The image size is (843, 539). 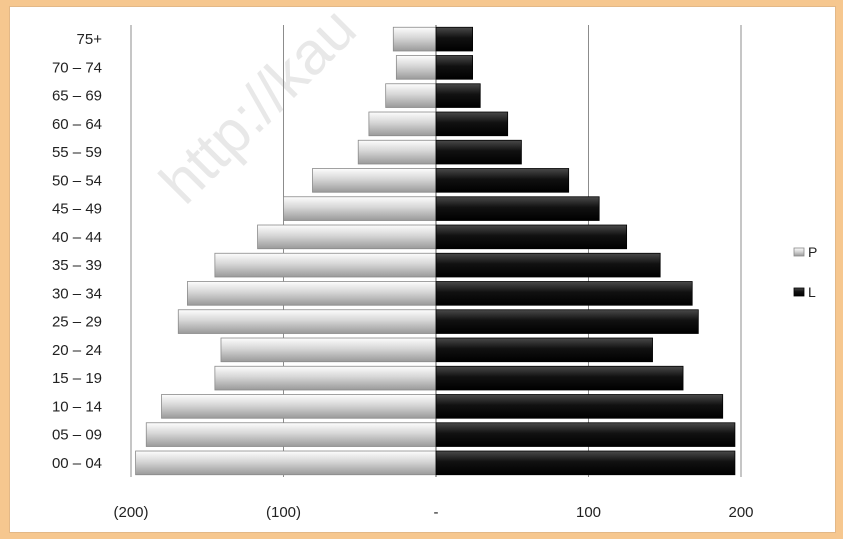 I want to click on category-label-10-14: 10 – 14, so click(x=77, y=406).